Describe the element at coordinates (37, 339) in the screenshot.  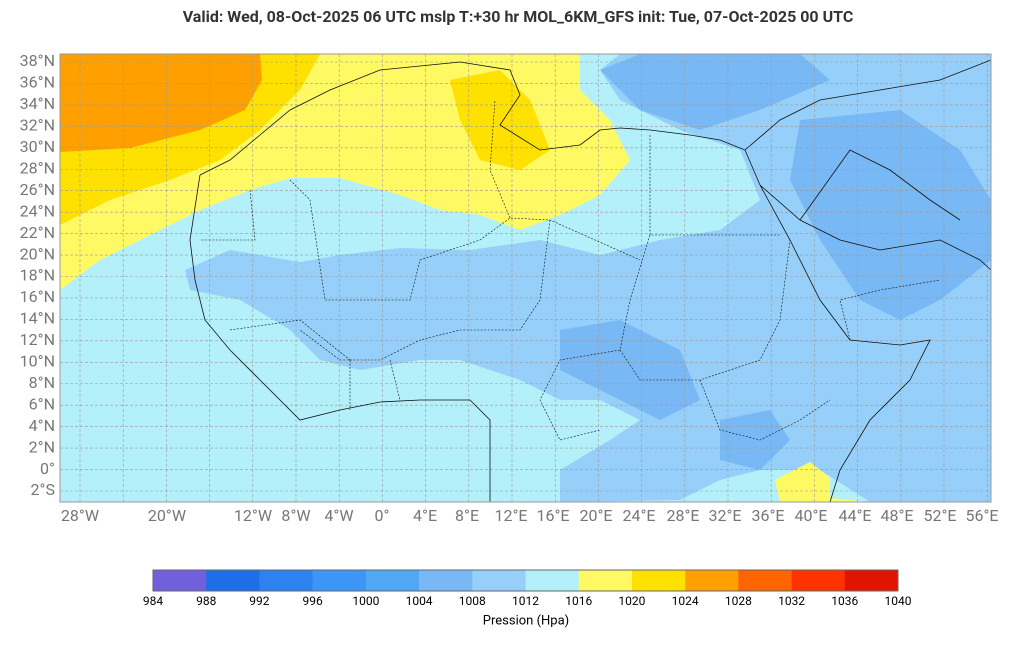
I see `lat-label: 12°N` at that location.